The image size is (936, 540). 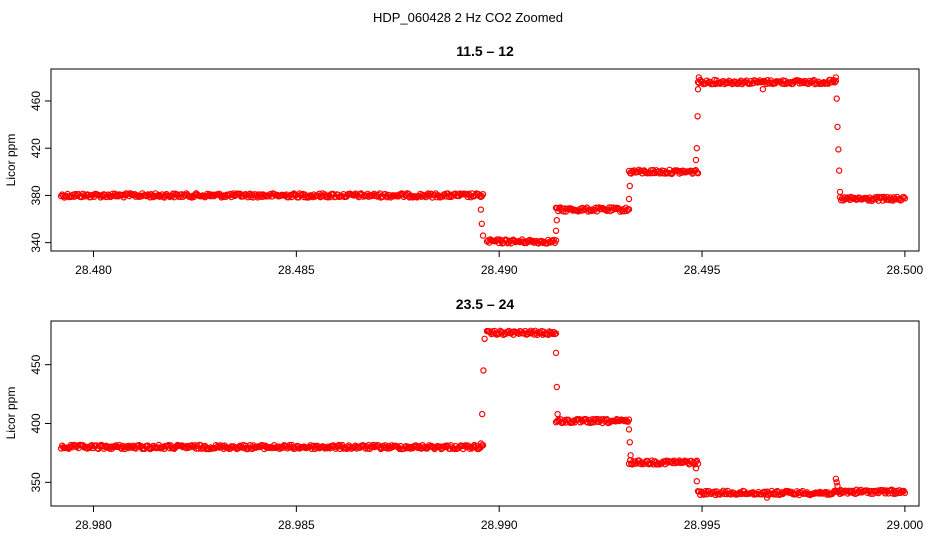 What do you see at coordinates (485, 304) in the screenshot?
I see `panel-bottom-title: 23.5 – 24` at bounding box center [485, 304].